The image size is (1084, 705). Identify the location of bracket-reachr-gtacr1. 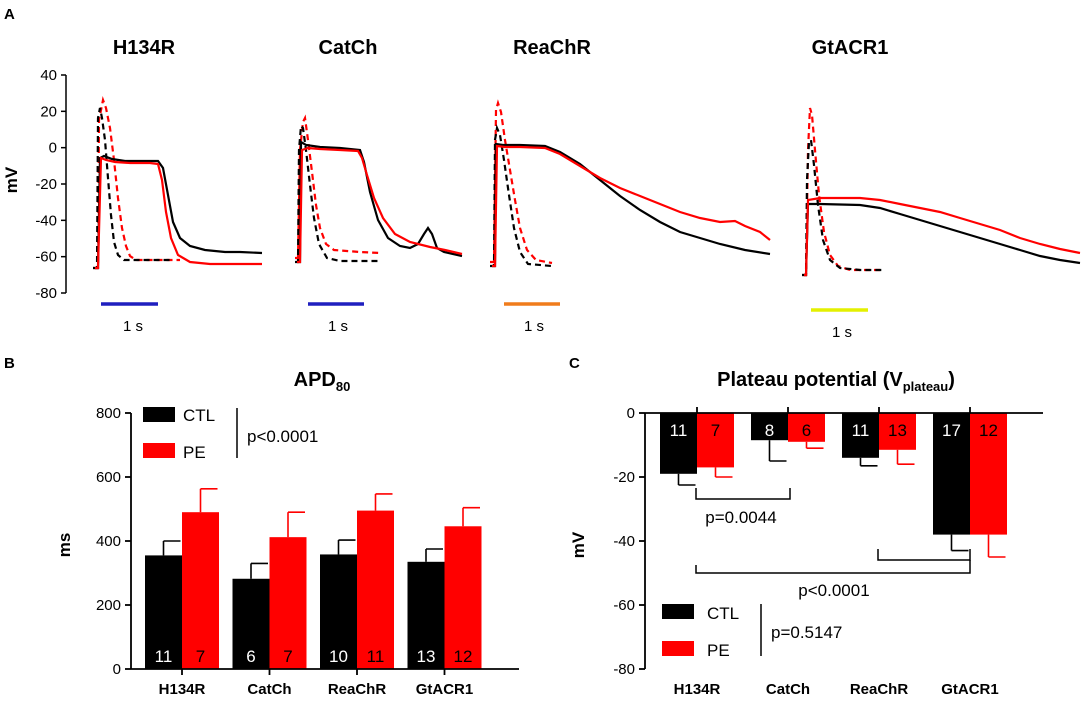
(924, 555).